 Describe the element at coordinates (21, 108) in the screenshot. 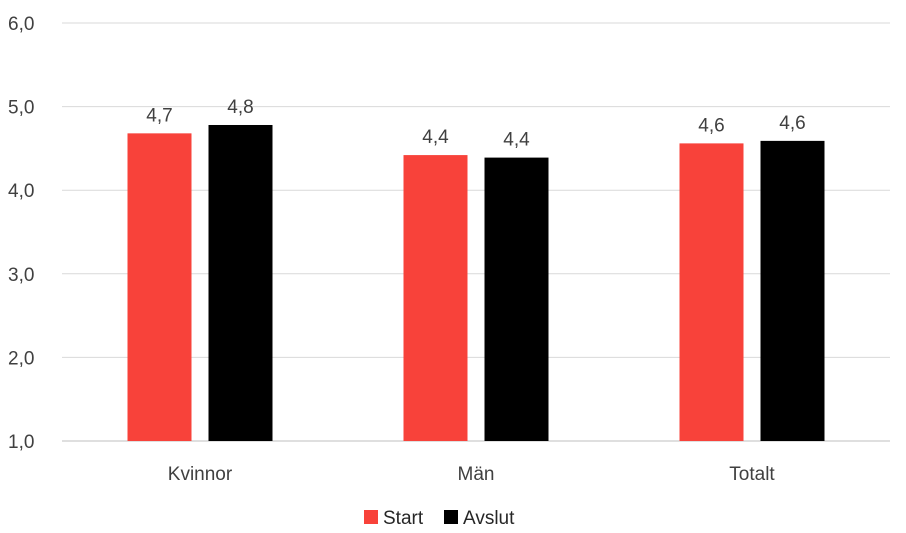

I see `y-tick-label: 5,0` at that location.